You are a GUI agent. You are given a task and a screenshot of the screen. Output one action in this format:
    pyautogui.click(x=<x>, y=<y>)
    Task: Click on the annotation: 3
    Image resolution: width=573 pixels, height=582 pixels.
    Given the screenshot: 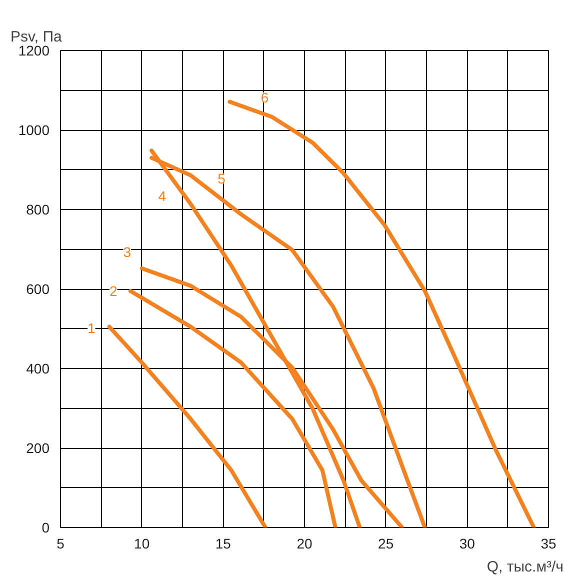 What is the action you would take?
    pyautogui.click(x=127, y=252)
    